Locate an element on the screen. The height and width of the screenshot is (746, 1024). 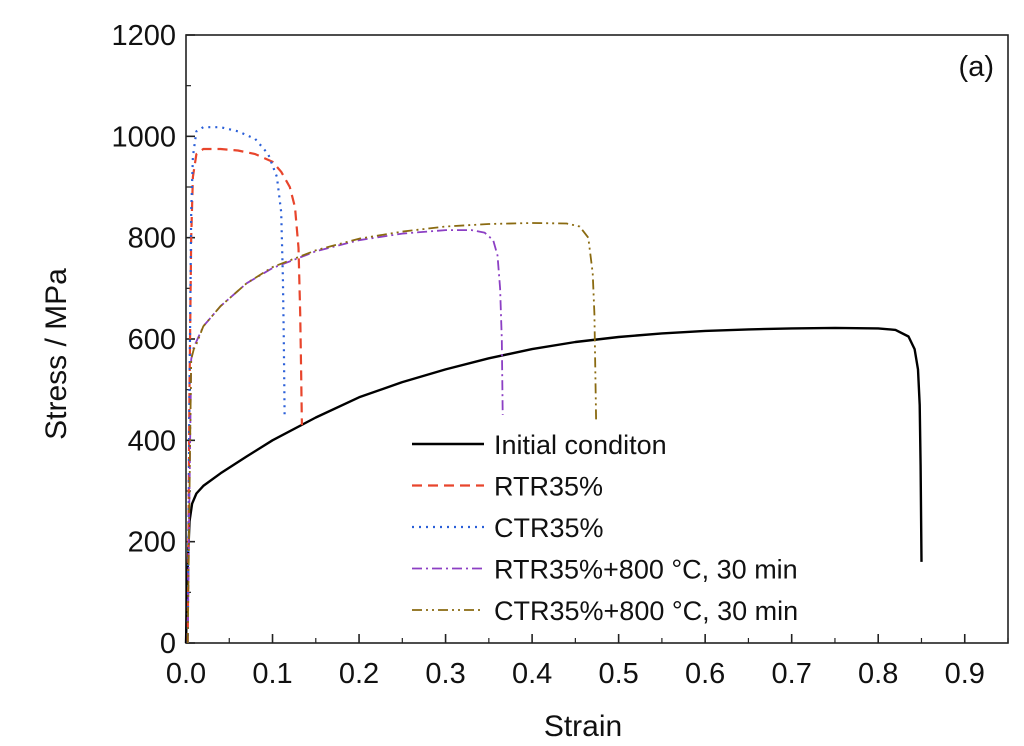
y-axis: 0 200 400 600 800 1000 1200 is located at coordinates (153, 340).